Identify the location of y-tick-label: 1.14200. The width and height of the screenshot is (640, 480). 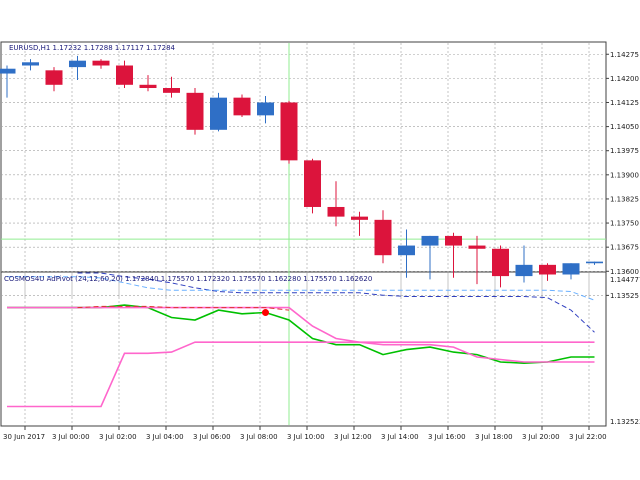
(624, 79).